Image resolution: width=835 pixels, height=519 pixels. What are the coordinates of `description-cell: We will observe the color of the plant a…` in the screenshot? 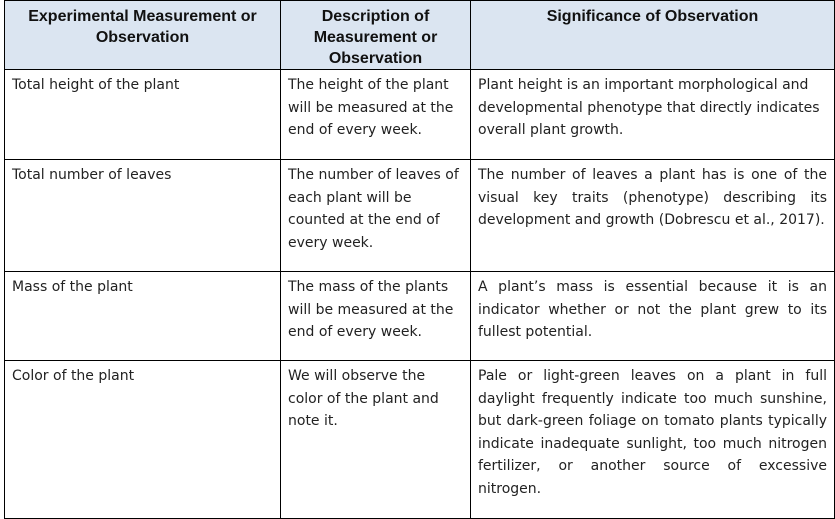 It's located at (375, 439).